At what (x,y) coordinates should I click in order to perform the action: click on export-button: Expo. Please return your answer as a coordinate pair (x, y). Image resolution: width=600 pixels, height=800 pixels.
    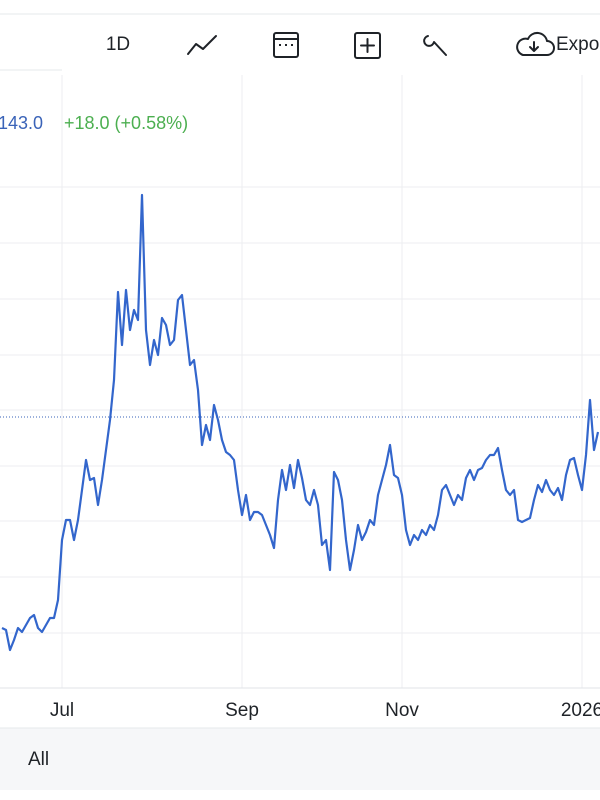
    Looking at the image, I should click on (557, 43).